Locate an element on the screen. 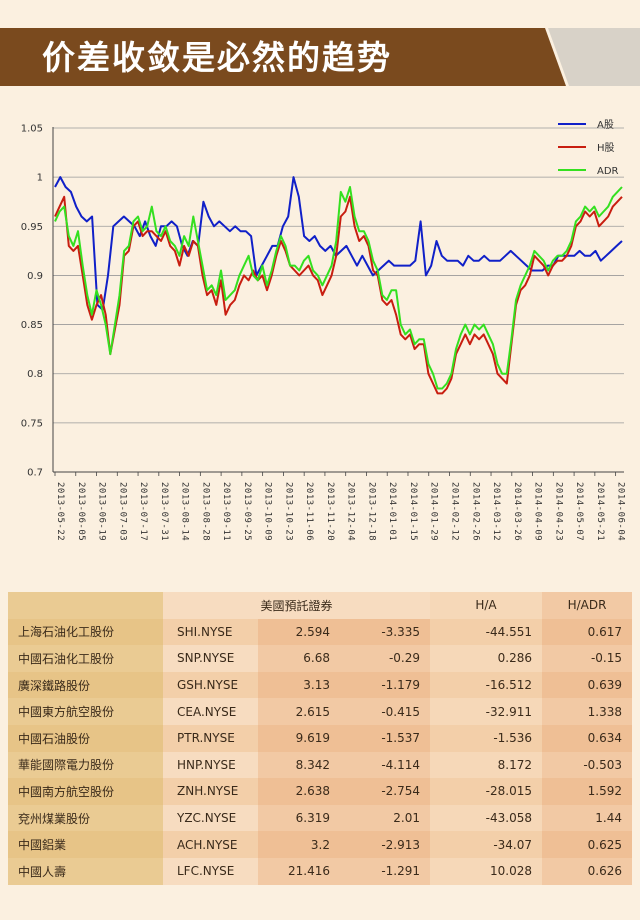 Image resolution: width=640 pixels, height=920 pixels. header-name-cell is located at coordinates (85, 605).